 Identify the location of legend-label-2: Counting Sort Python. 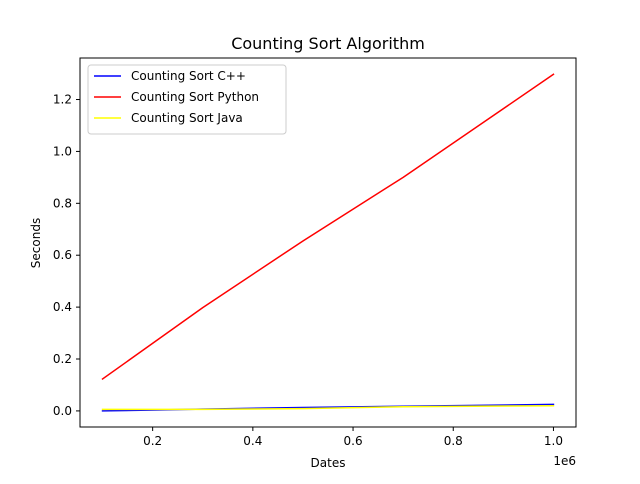
(195, 97).